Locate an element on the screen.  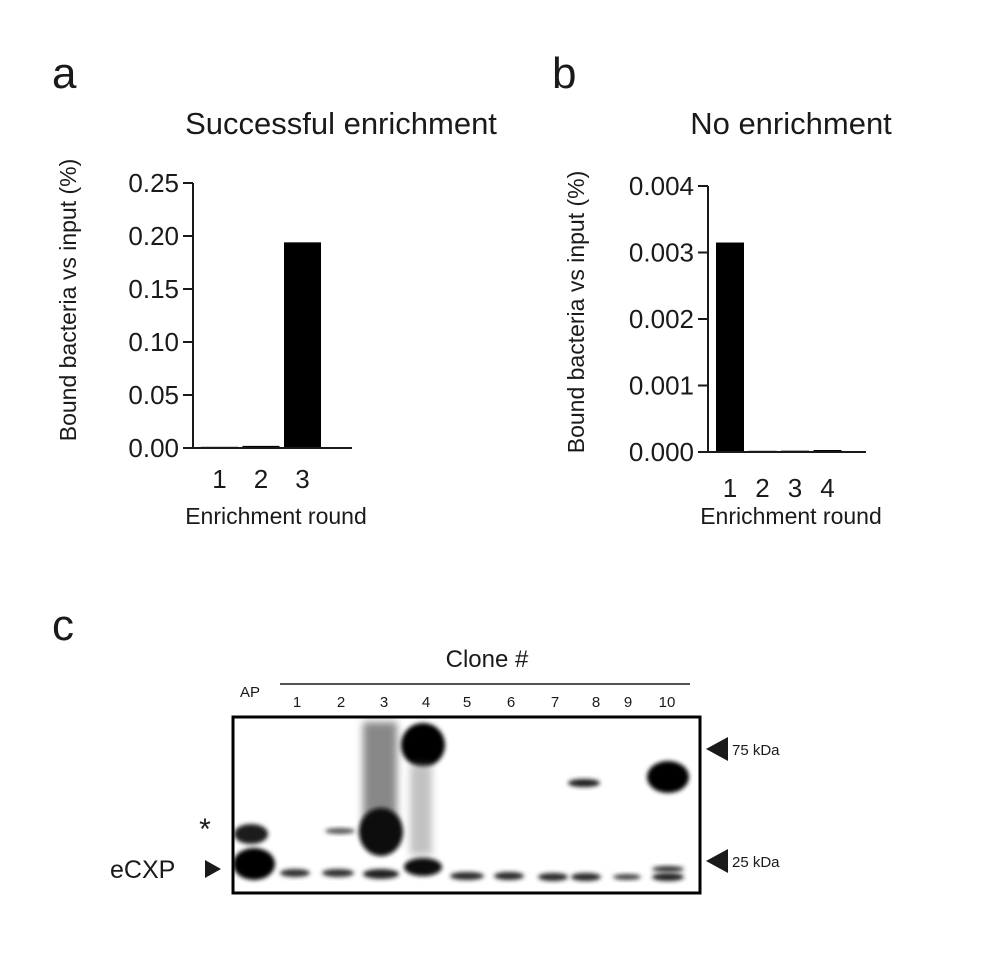
chart-a-y-tick-label: 0.00 is located at coordinates (153, 448).